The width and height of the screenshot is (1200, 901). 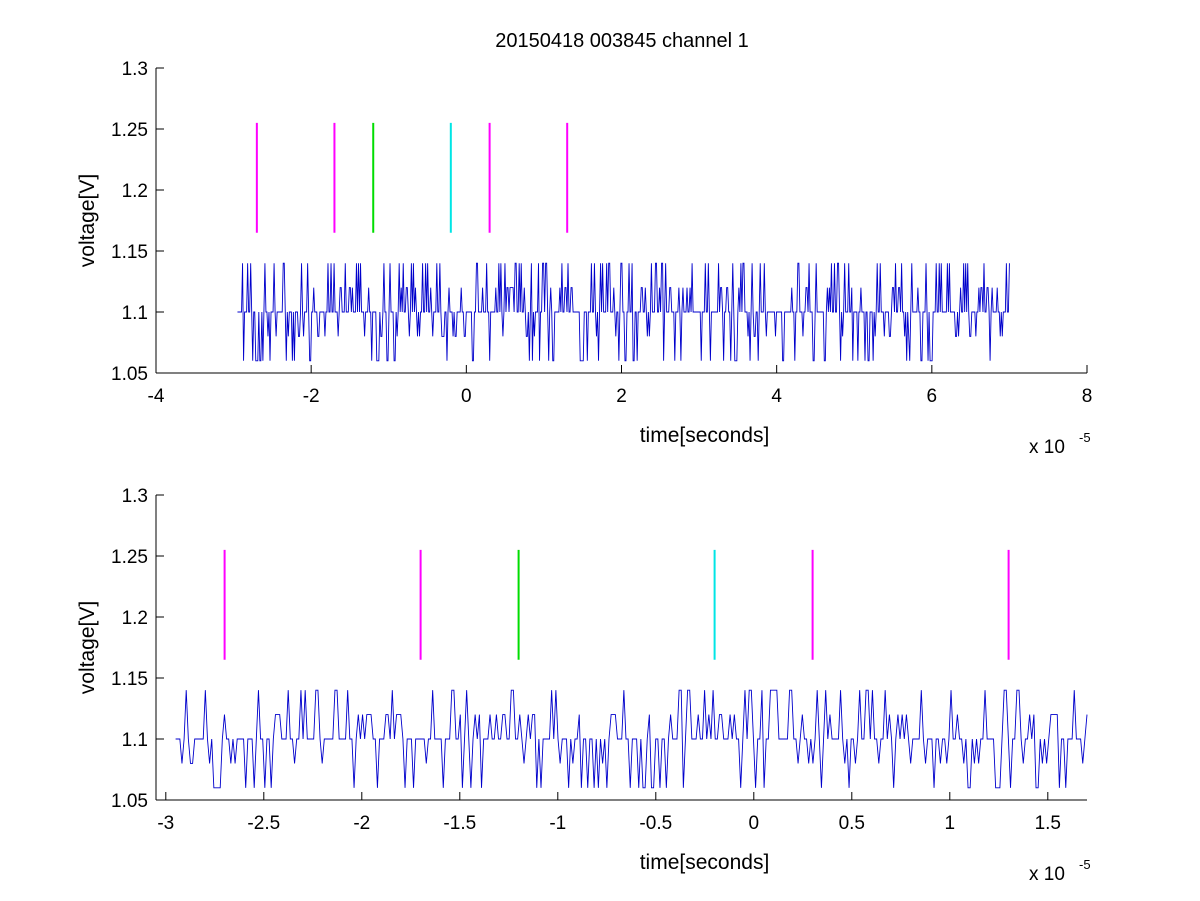 What do you see at coordinates (655, 823) in the screenshot?
I see `x-tick-label: -0.5` at bounding box center [655, 823].